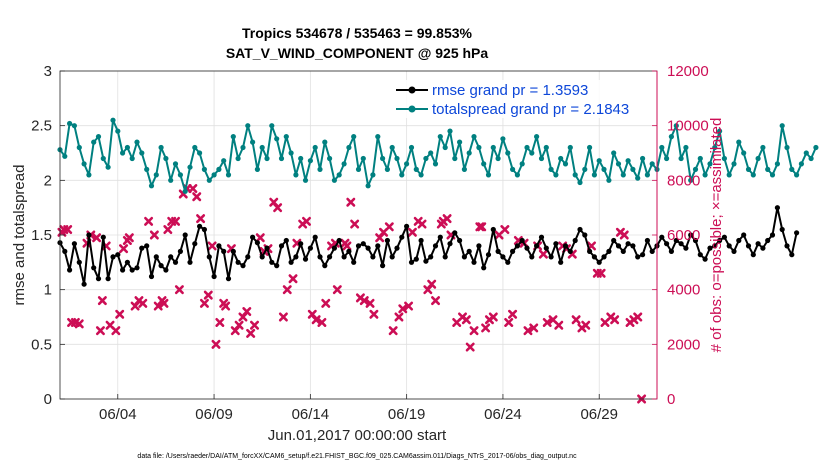 The height and width of the screenshot is (470, 830). What do you see at coordinates (599, 414) in the screenshot?
I see `x-tick-label: 06/29` at bounding box center [599, 414].